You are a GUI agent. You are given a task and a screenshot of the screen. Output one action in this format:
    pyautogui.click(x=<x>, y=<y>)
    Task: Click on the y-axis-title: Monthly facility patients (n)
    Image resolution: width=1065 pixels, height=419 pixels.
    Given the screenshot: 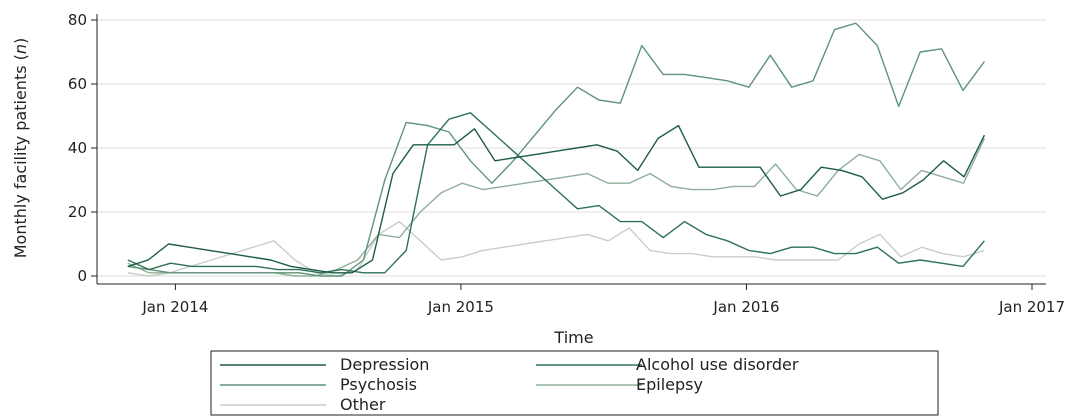 What is the action you would take?
    pyautogui.click(x=20, y=148)
    